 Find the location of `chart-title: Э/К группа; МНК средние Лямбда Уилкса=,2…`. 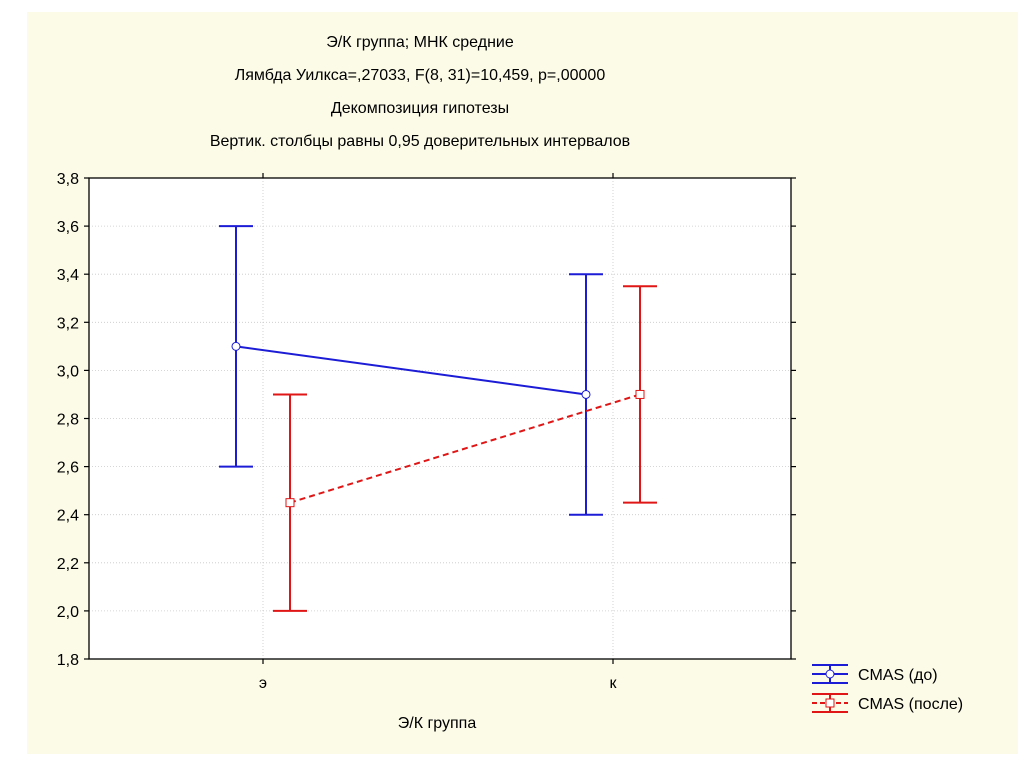

chart-title: Э/К группа; МНК средние Лямбда Уилкса=,2… is located at coordinates (420, 92).